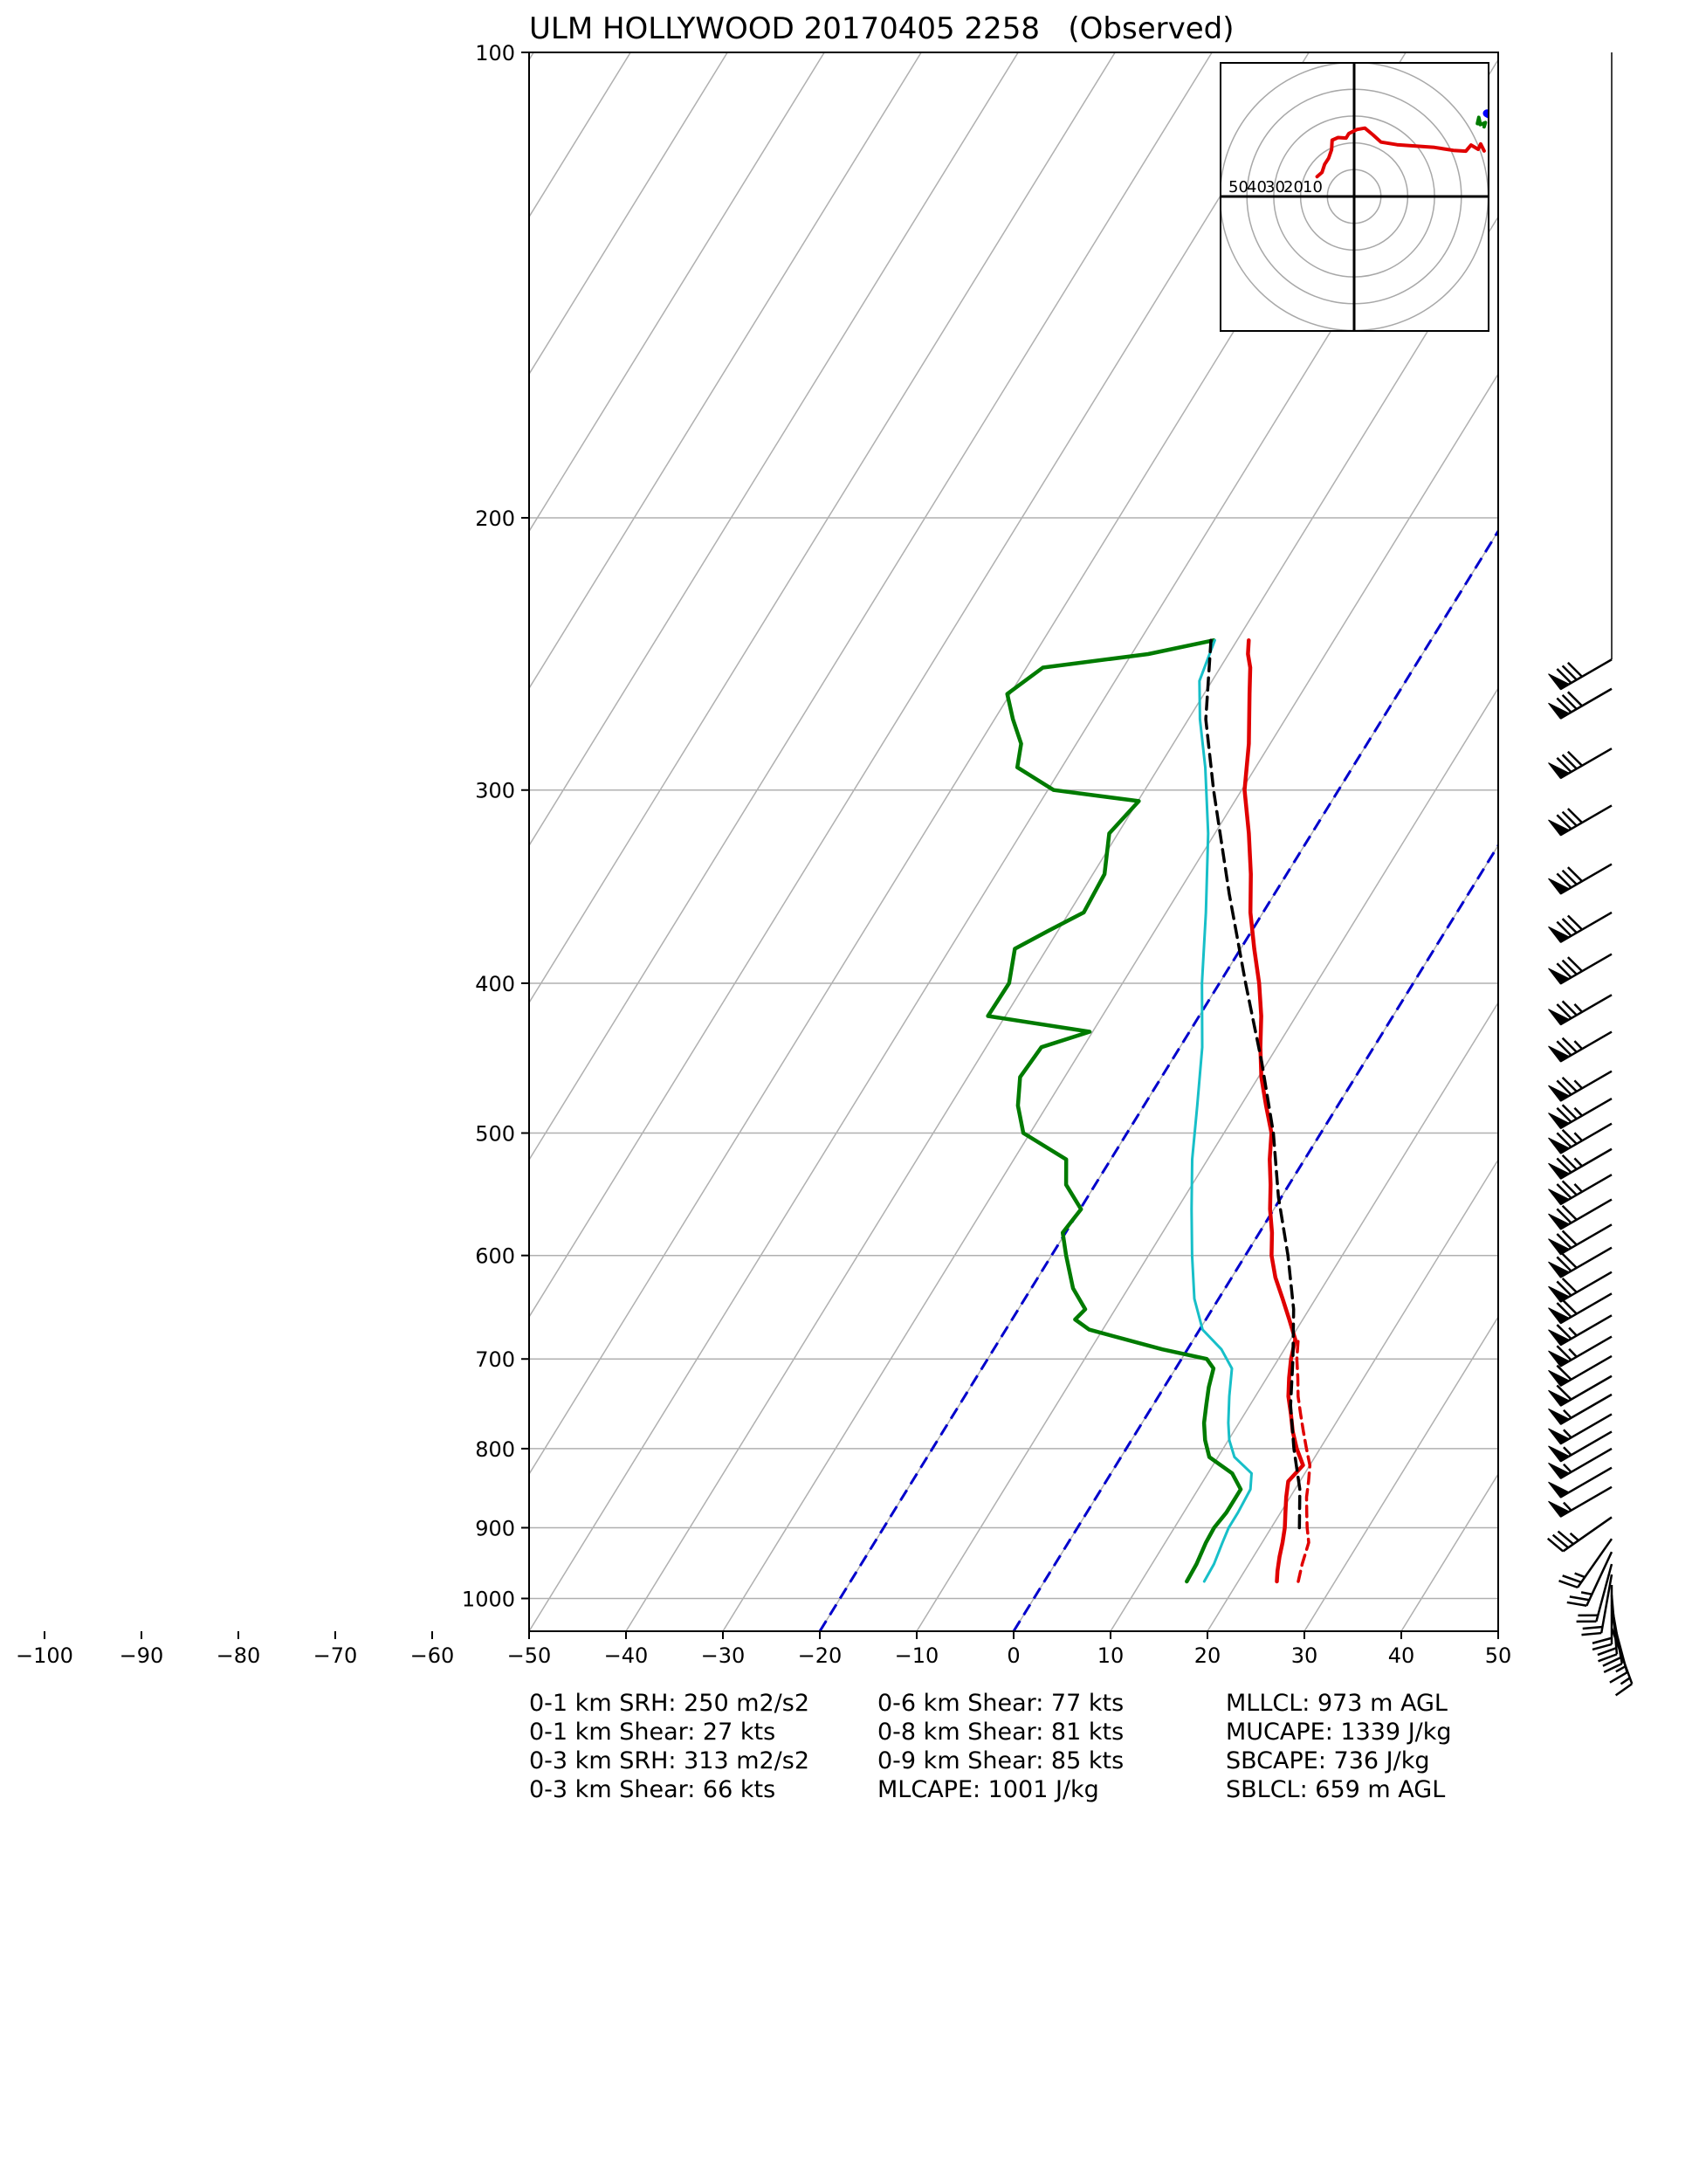 Image resolution: width=1699 pixels, height=2184 pixels. What do you see at coordinates (495, 518) in the screenshot?
I see `y-tick-label-200: 200` at bounding box center [495, 518].